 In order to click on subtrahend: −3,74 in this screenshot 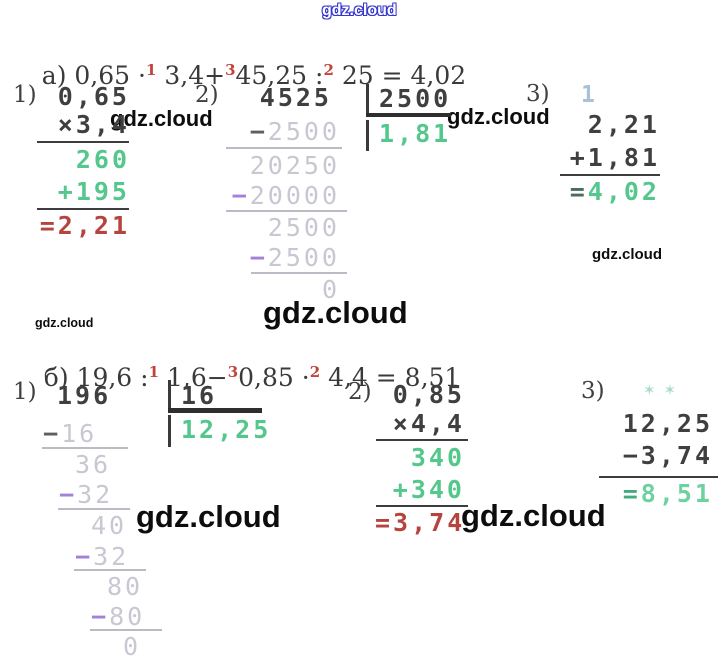, I will do `click(667, 455)`.